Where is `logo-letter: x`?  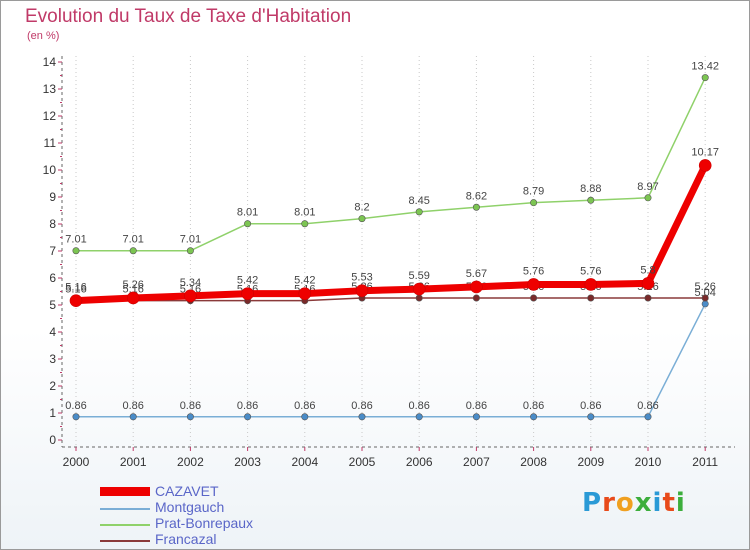 logo-letter: x is located at coordinates (643, 503).